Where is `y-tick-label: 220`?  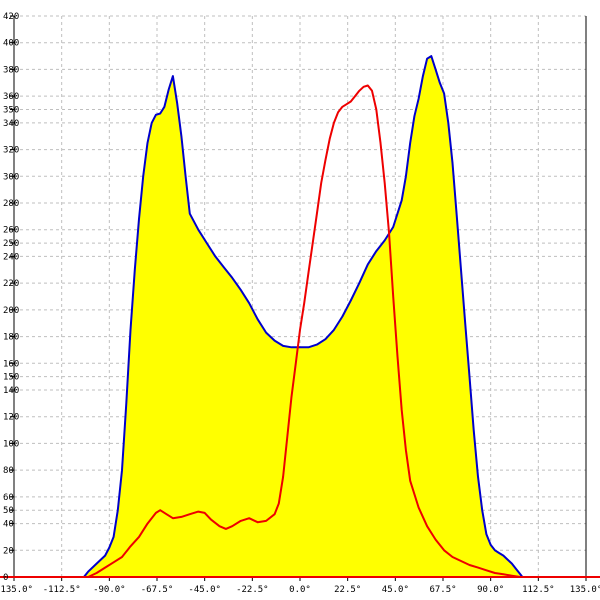
y-tick-label: 220 is located at coordinates (11, 284).